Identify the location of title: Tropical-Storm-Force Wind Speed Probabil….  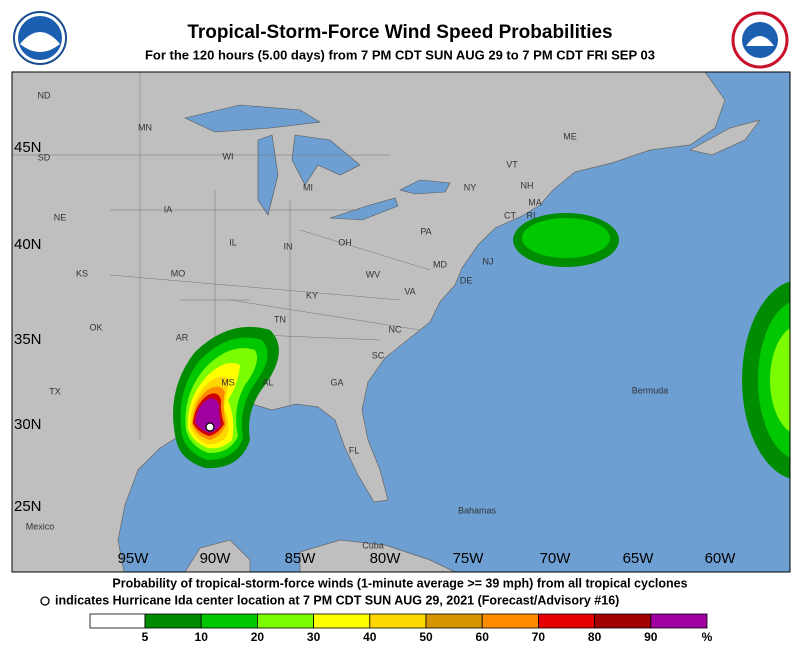
(399, 32).